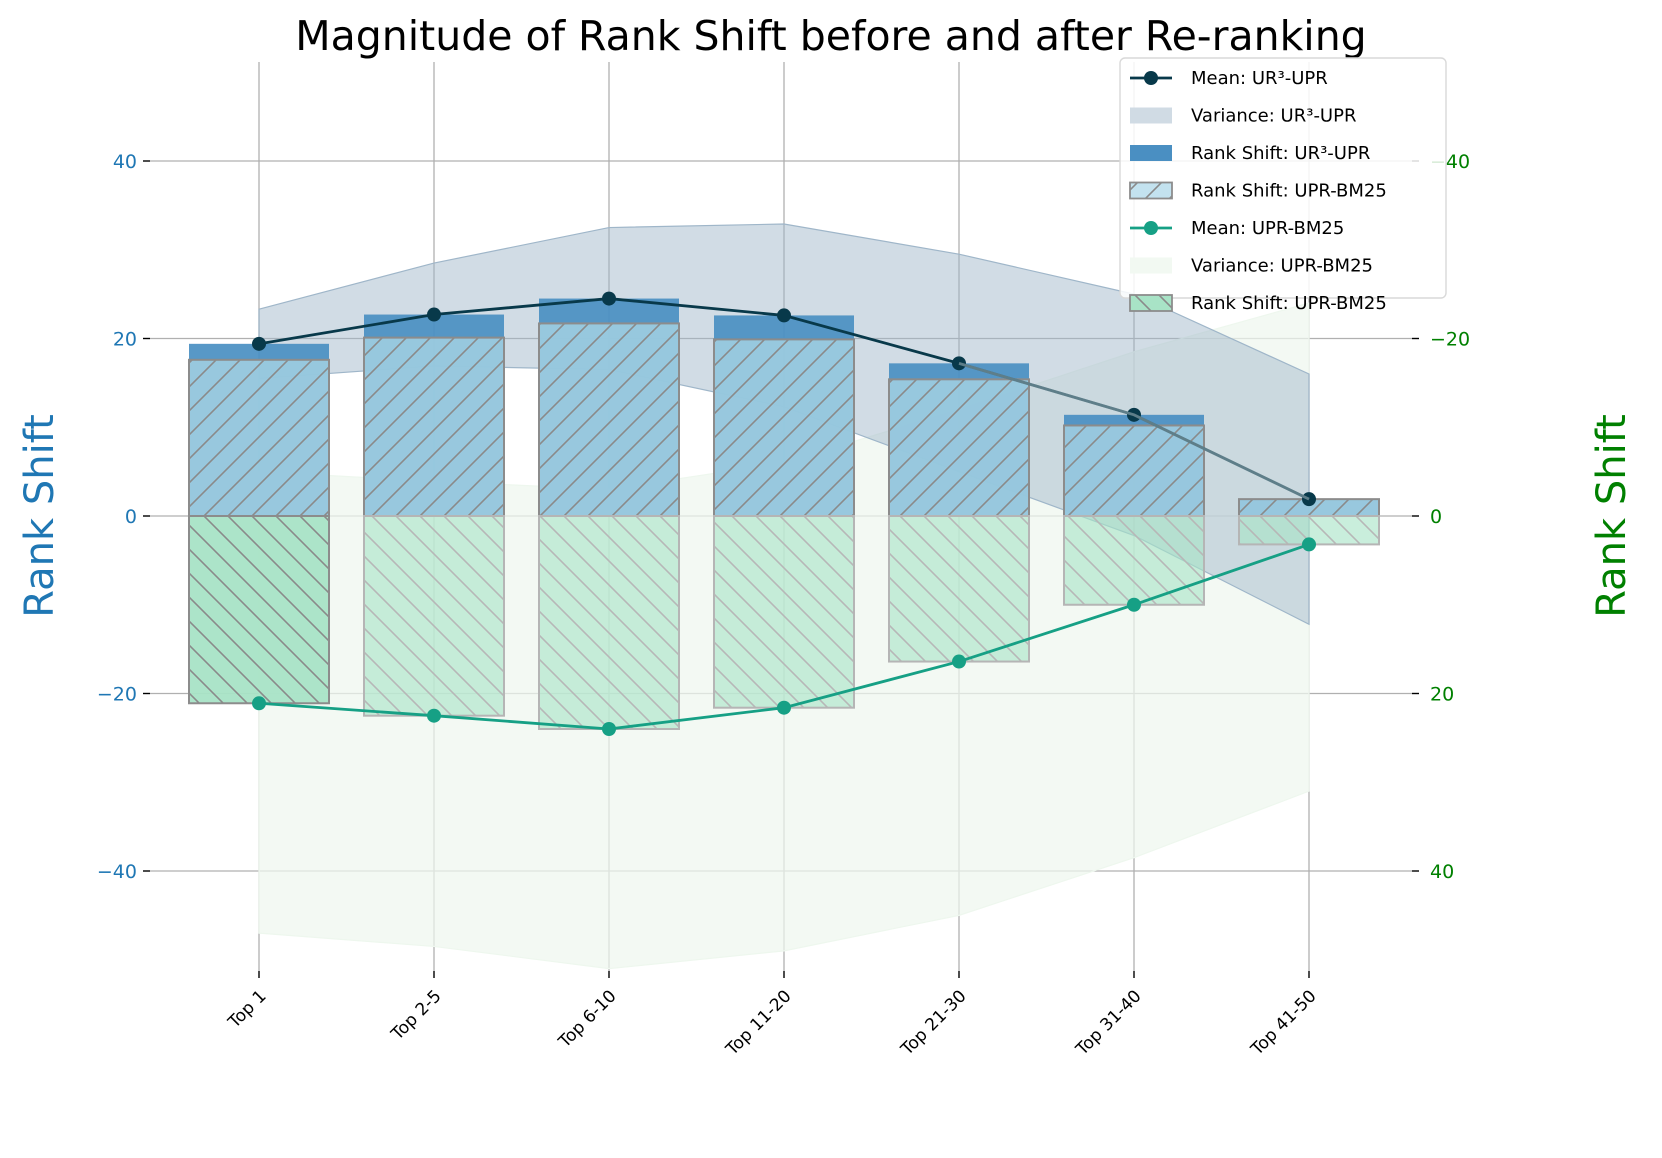 The height and width of the screenshot is (1158, 1662). Describe the element at coordinates (1442, 695) in the screenshot. I see `tick-label-right: 20` at that location.